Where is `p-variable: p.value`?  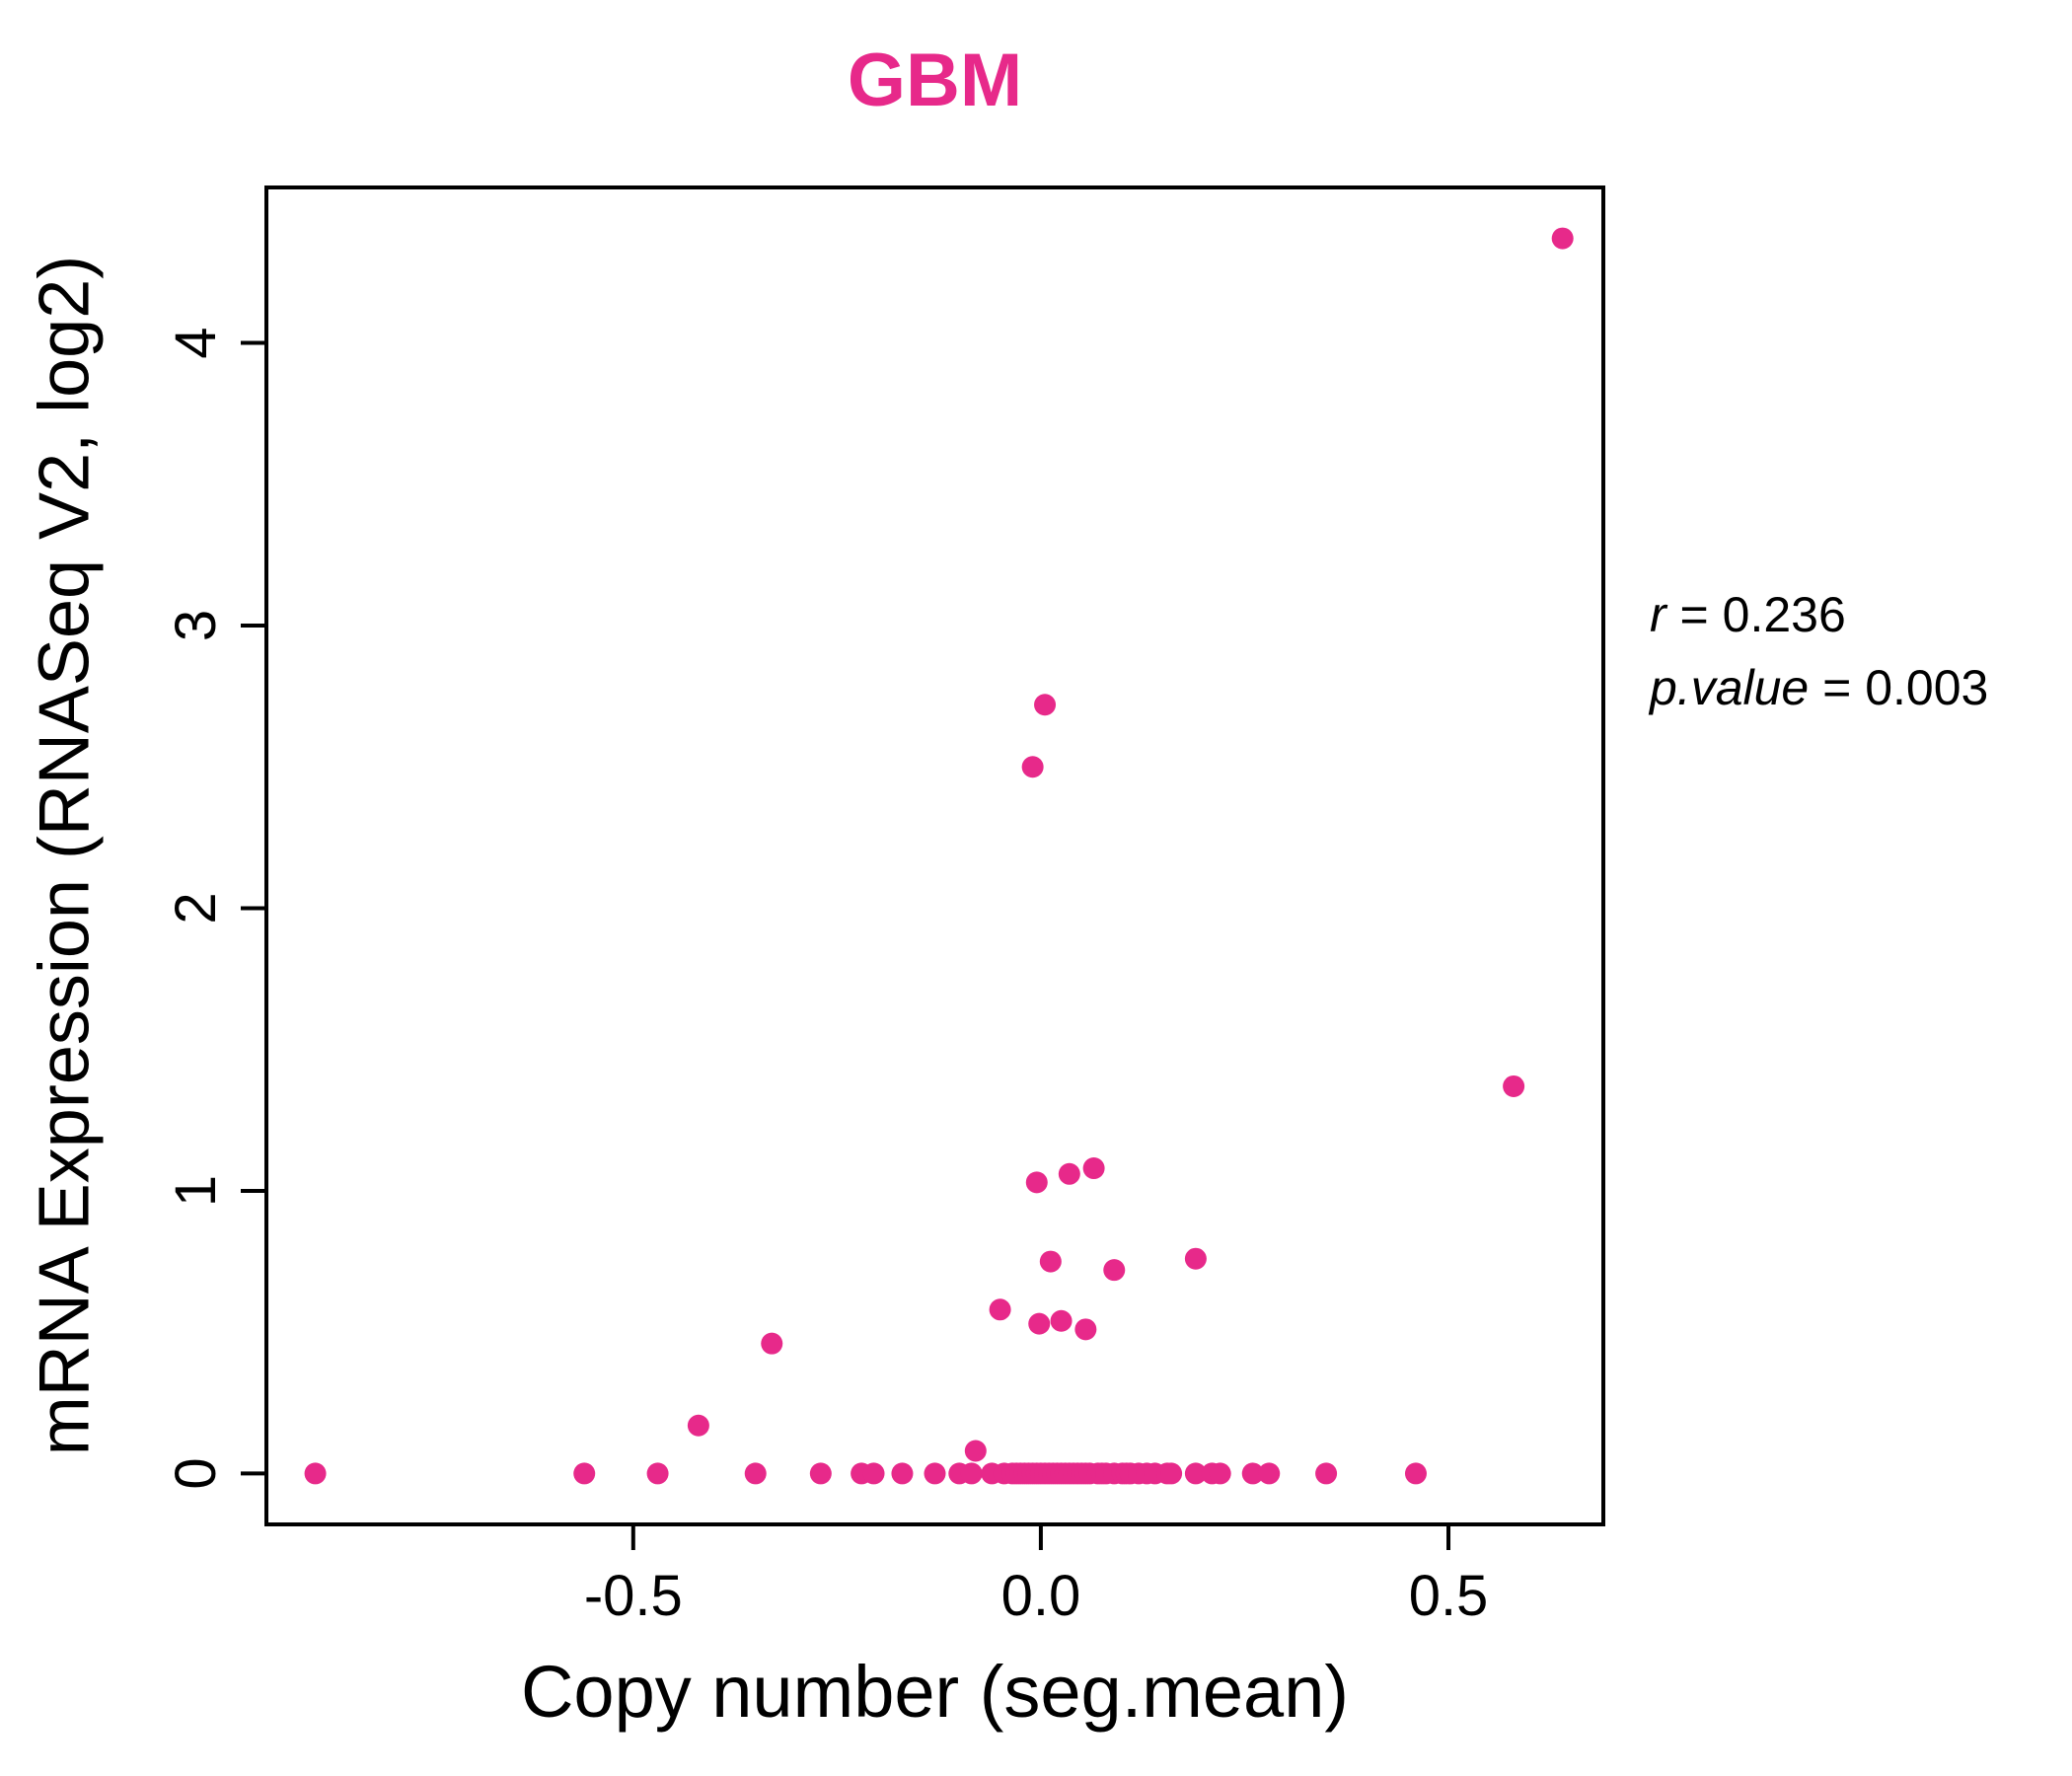
p-variable: p.value is located at coordinates (1730, 688).